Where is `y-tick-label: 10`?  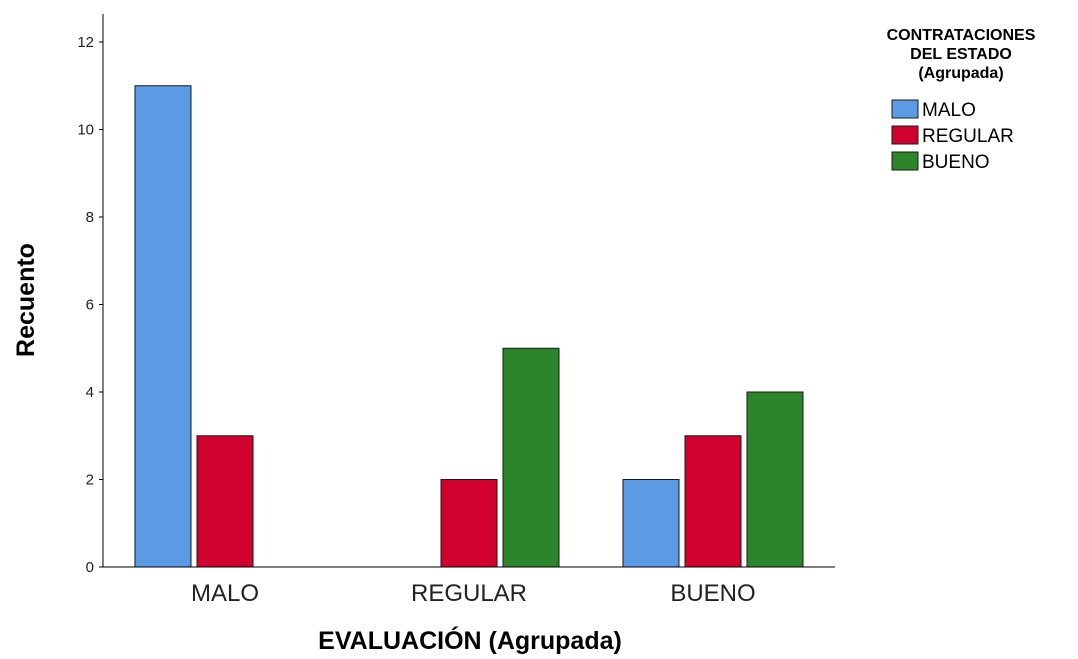 y-tick-label: 10 is located at coordinates (85, 130).